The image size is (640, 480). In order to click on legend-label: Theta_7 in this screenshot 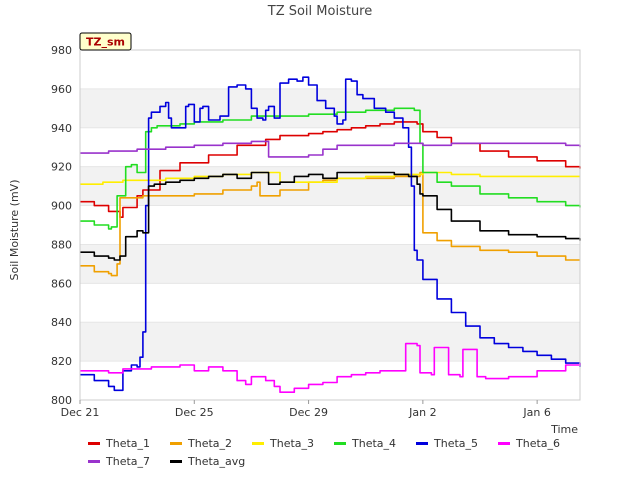, I will do `click(128, 461)`.